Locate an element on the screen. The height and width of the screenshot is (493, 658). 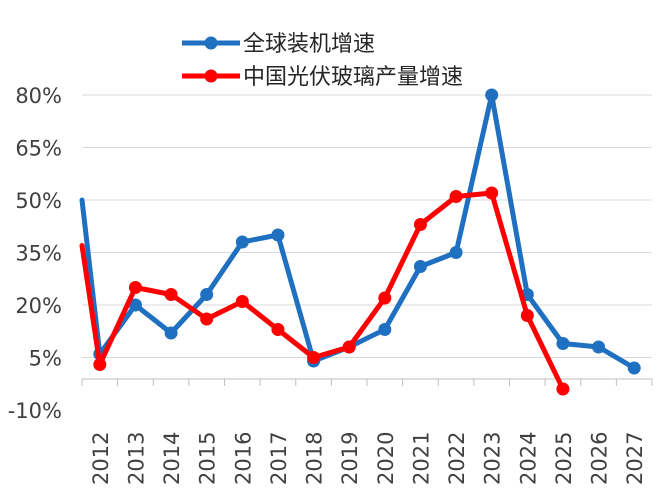
legend-entry: 中国光伏玻璃产量增速 is located at coordinates (322, 77).